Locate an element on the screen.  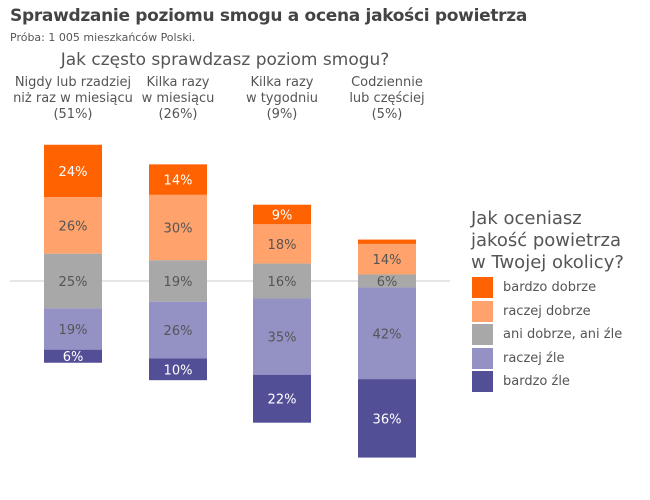
legend-title-line: jakość powietrza is located at coordinates (546, 240).